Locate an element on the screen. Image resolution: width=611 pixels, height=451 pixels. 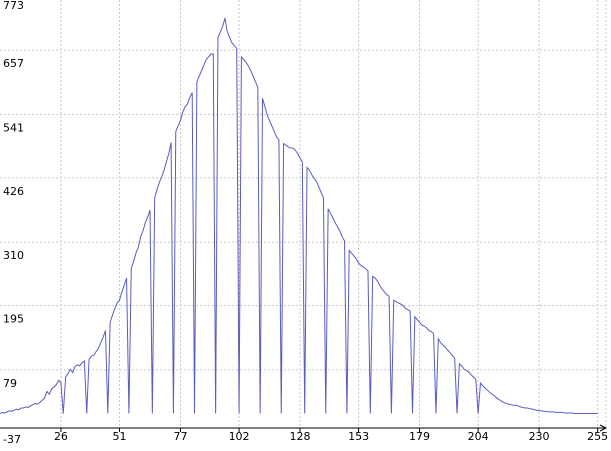
x-tick-label: 230 is located at coordinates (539, 436).